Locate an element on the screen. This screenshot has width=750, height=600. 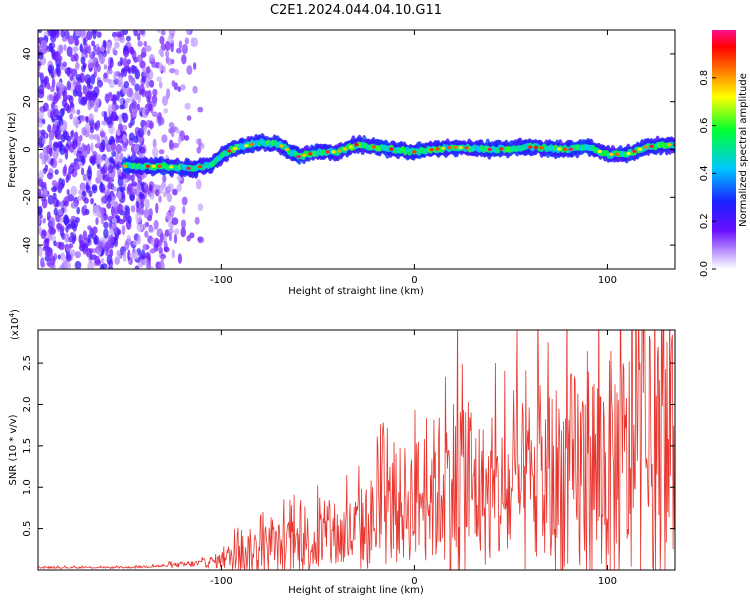
spectrogram-x-axis-label: Height of straight line (km) is located at coordinates (356, 291).